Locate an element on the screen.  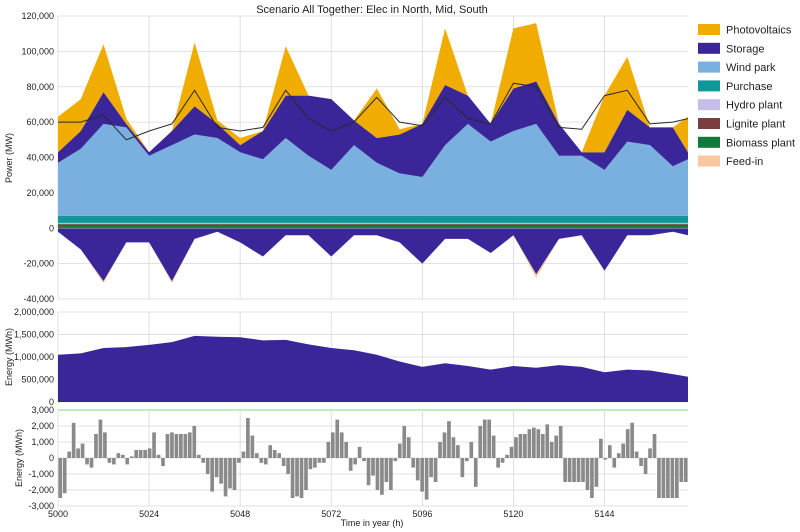
energy-area is located at coordinates (373, 368).